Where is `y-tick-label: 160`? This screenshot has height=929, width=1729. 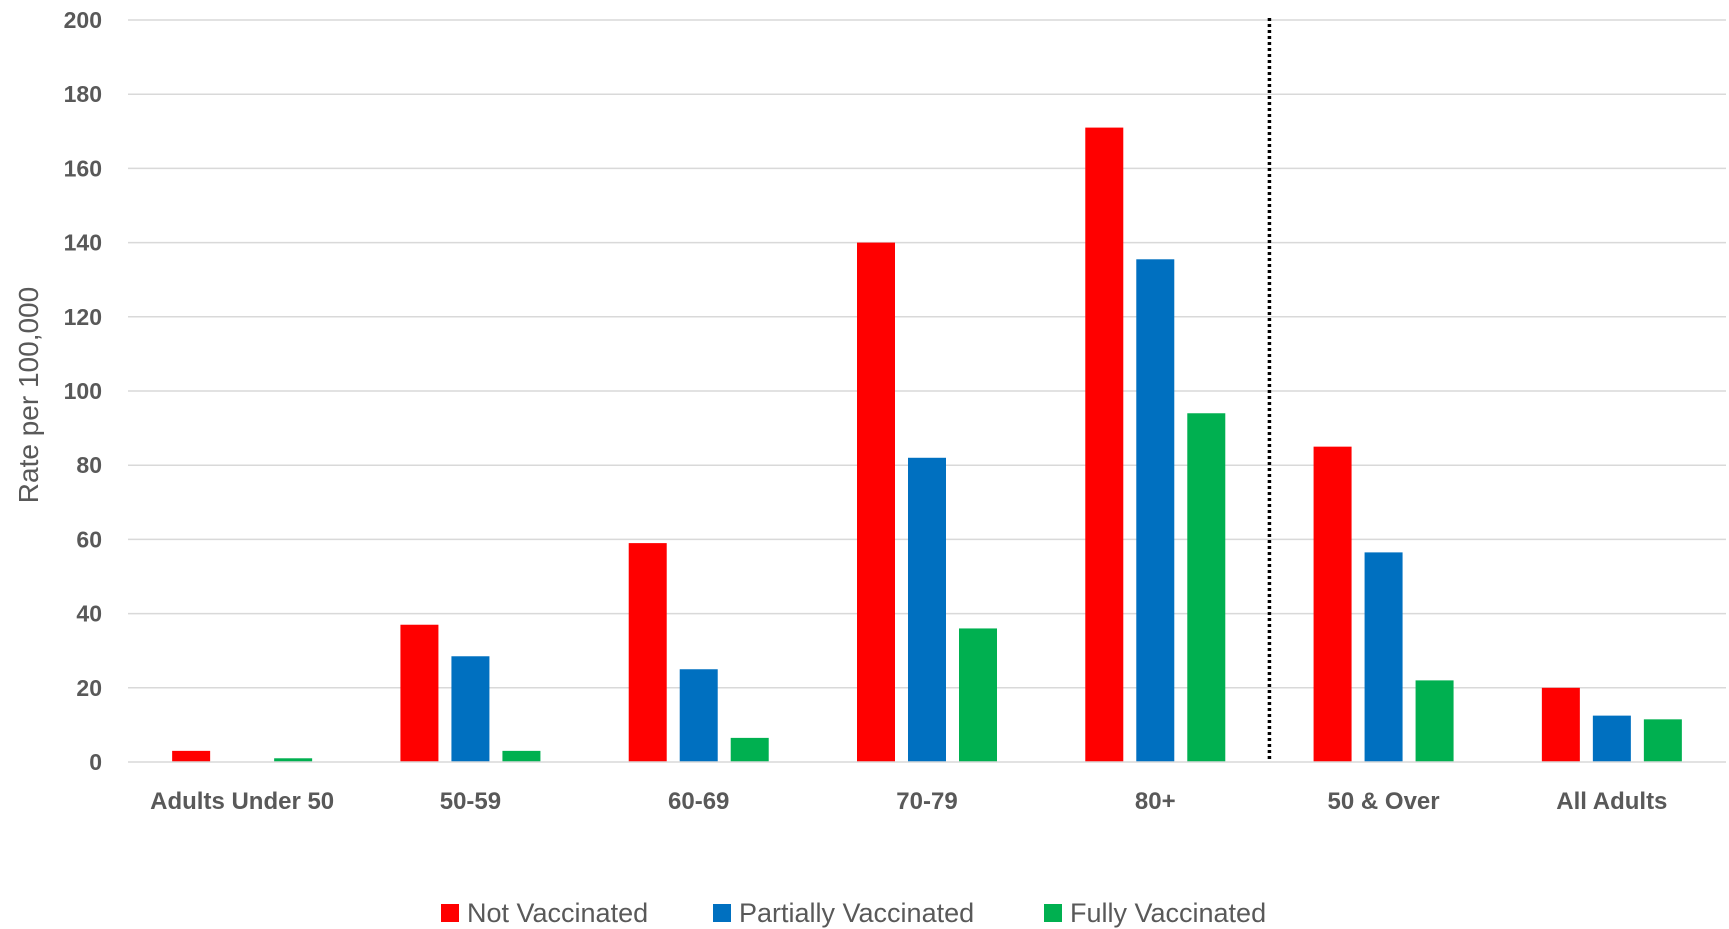
y-tick-label: 160 is located at coordinates (83, 168).